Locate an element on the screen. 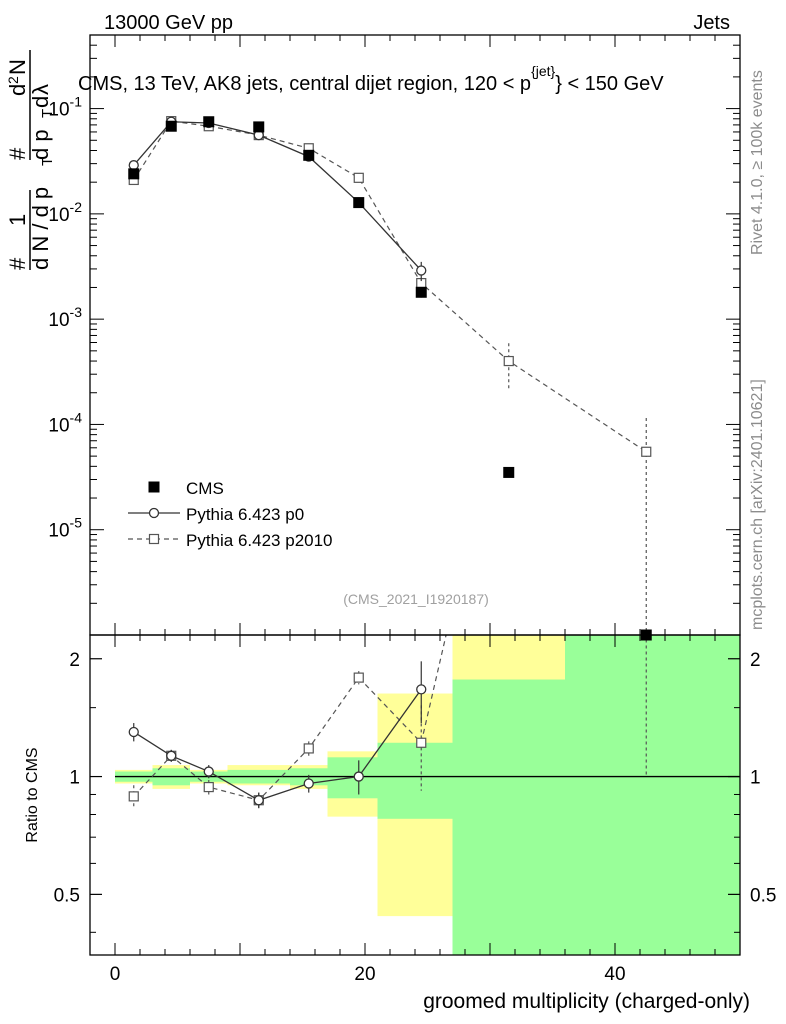 The height and width of the screenshot is (1024, 786). y-tick-label: 10⁻⁴ is located at coordinates (65, 422).